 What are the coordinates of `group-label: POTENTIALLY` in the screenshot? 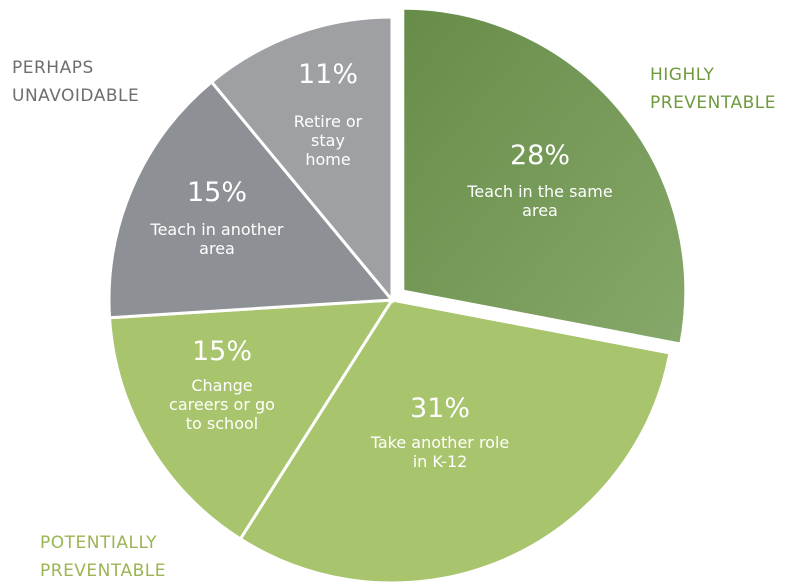 It's located at (98, 543).